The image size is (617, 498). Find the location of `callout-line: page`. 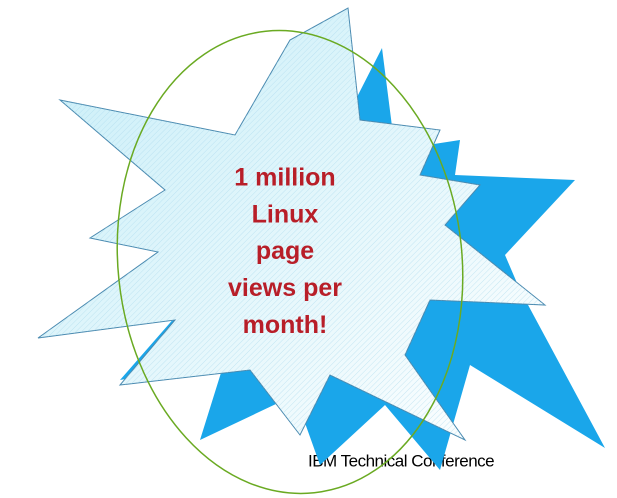

callout-line: page is located at coordinates (285, 251).